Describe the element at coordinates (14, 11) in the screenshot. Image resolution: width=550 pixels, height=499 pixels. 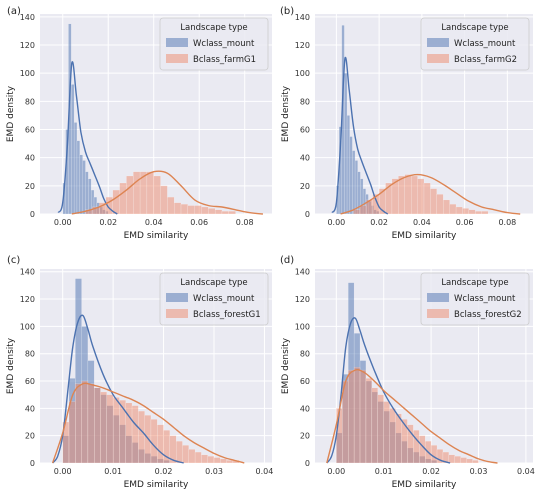
I see `panel-label: (a)` at that location.